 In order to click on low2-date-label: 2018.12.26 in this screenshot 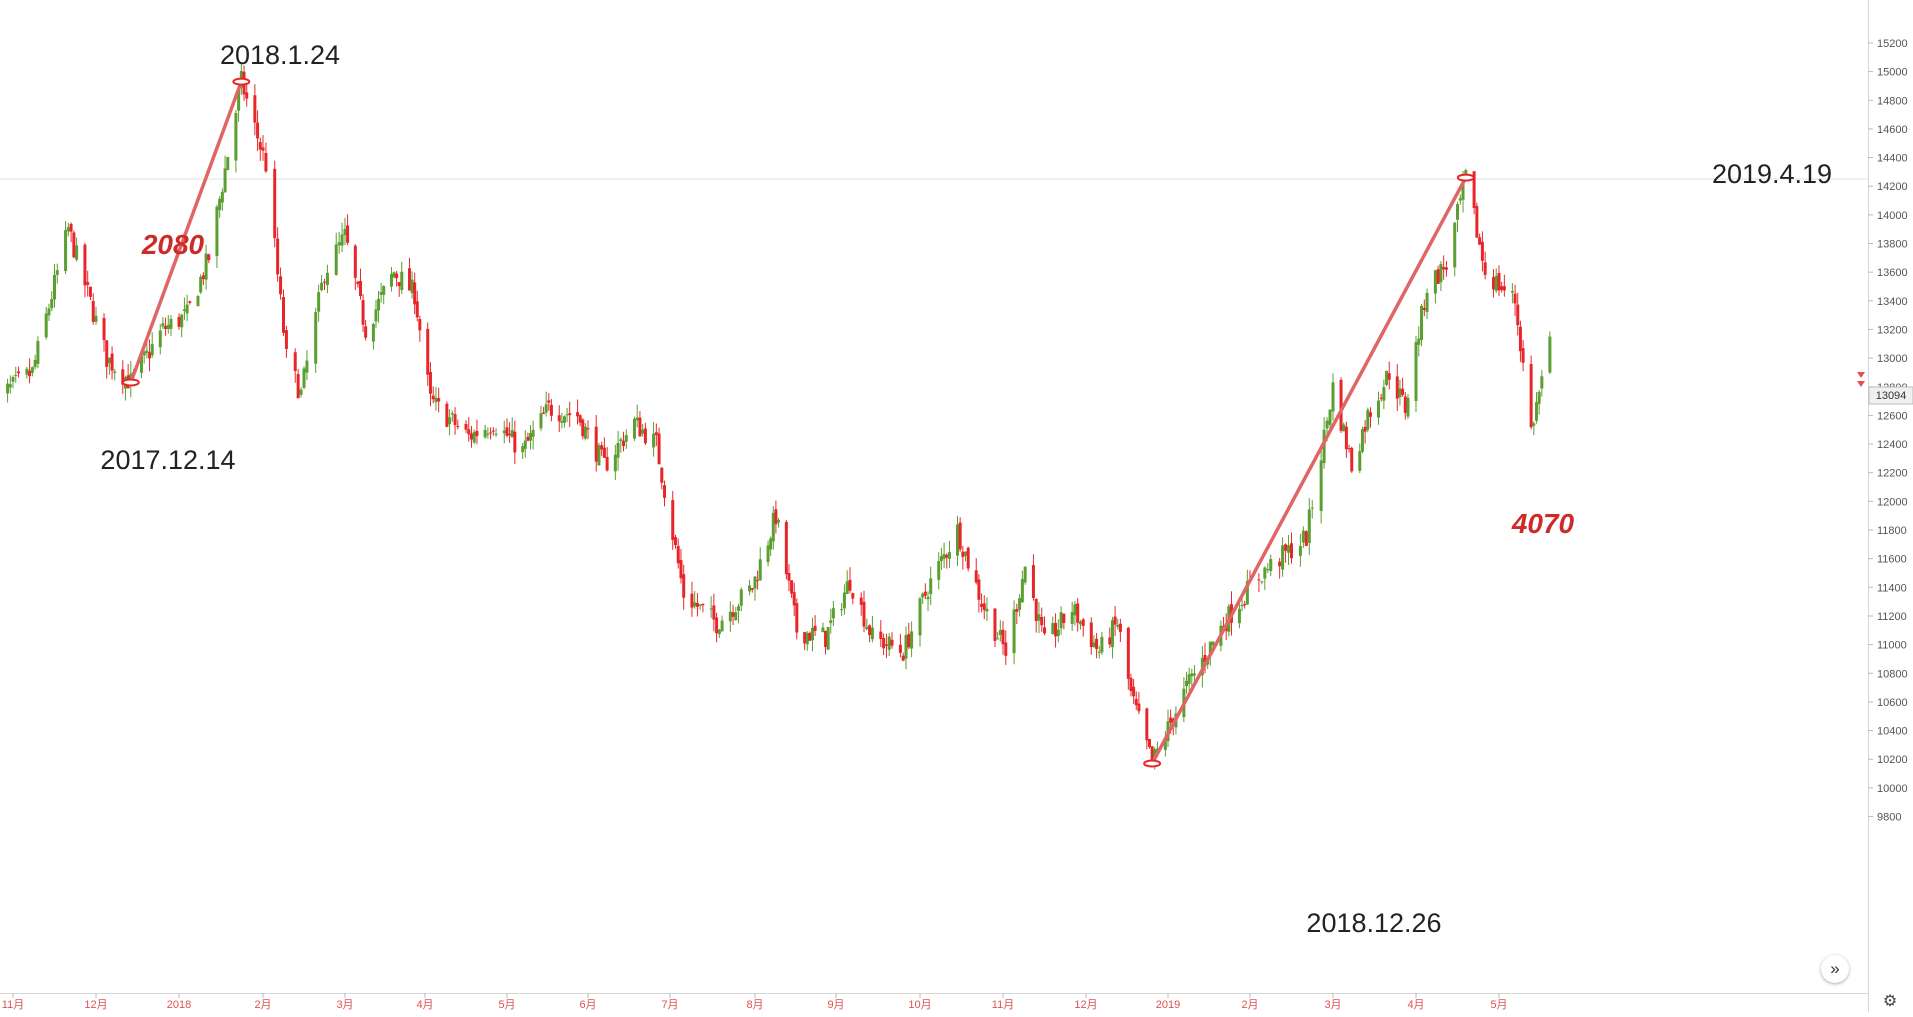, I will do `click(1373, 923)`.